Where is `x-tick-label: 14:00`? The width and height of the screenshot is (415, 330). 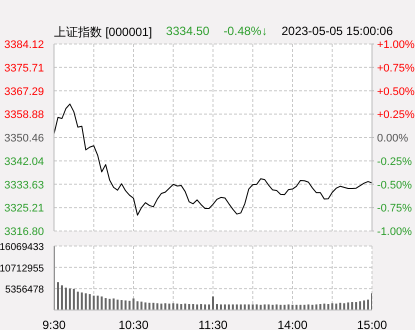
x-tick-label: 14:00 is located at coordinates (292, 324).